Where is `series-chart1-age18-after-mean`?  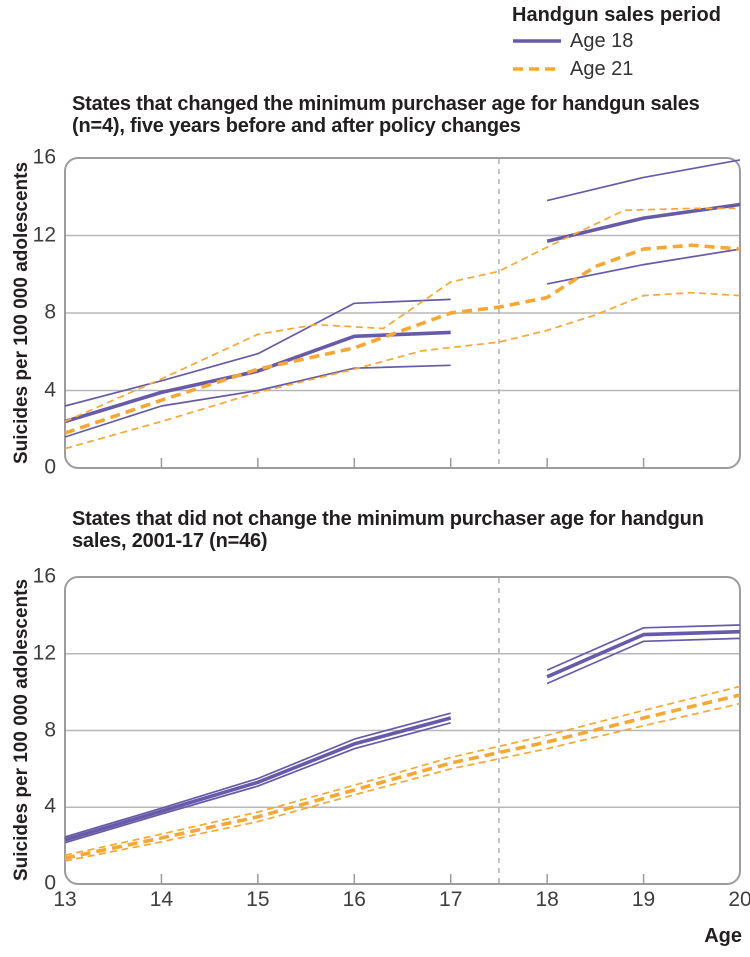
series-chart1-age18-after-mean is located at coordinates (643, 654).